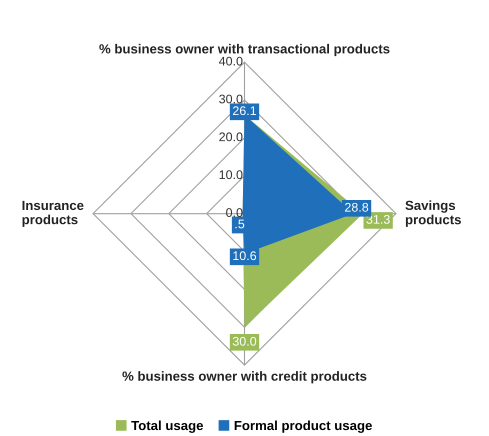 This screenshot has height=436, width=489. What do you see at coordinates (244, 377) in the screenshot?
I see `spoke-label: % business owner with credit products` at bounding box center [244, 377].